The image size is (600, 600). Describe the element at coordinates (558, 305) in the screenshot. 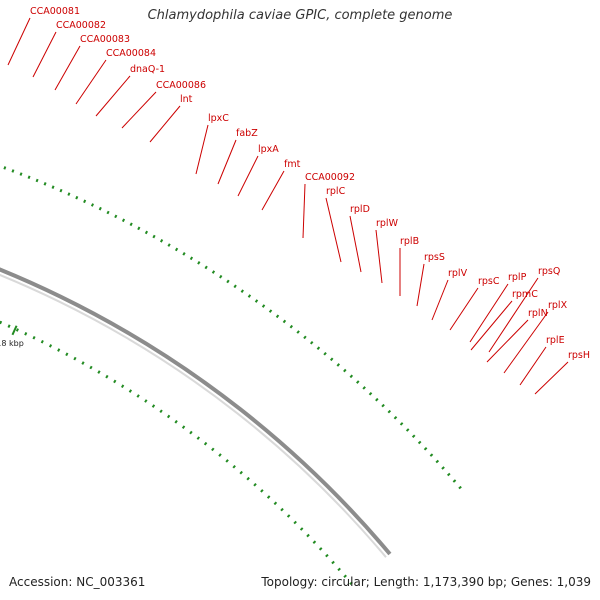

I see `gene-label: rplX` at that location.